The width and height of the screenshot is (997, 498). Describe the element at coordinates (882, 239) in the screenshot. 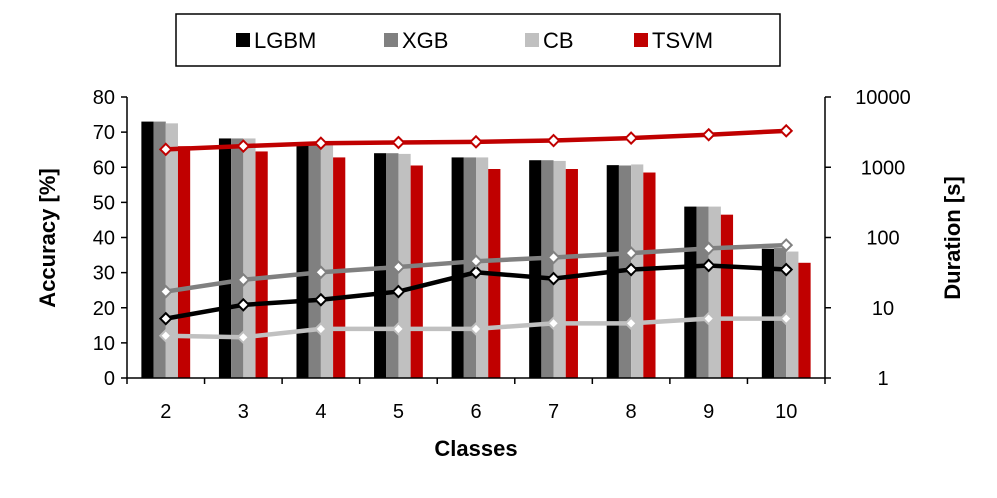

I see `y2-tick-label: 100` at that location.